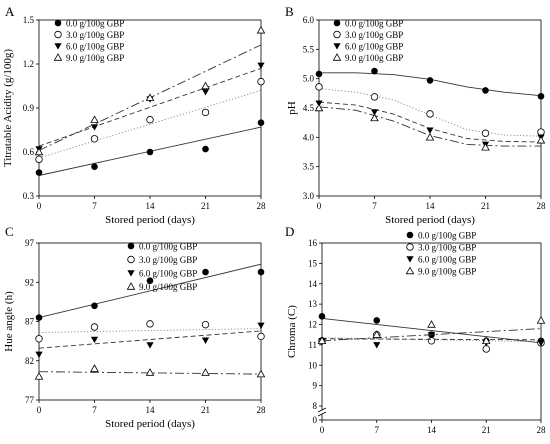 The height and width of the screenshot is (444, 550). Describe the element at coordinates (30, 400) in the screenshot. I see `y-tick-label: 77` at that location.